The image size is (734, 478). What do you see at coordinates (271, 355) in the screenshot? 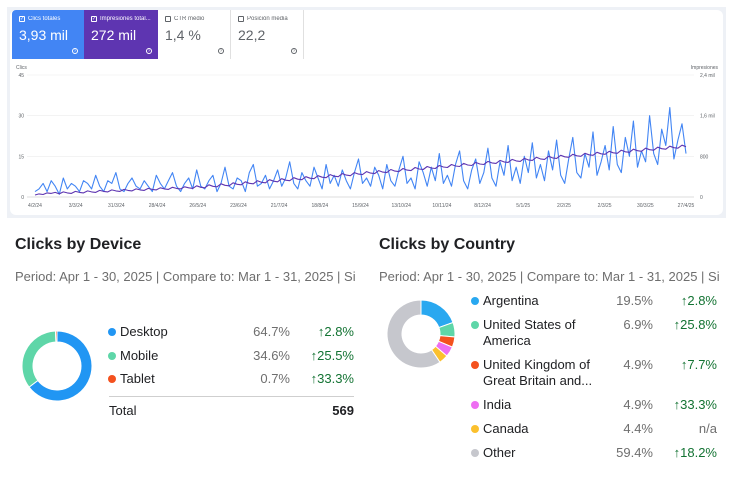
I see `legend-percentage: 34.6%` at bounding box center [271, 355].